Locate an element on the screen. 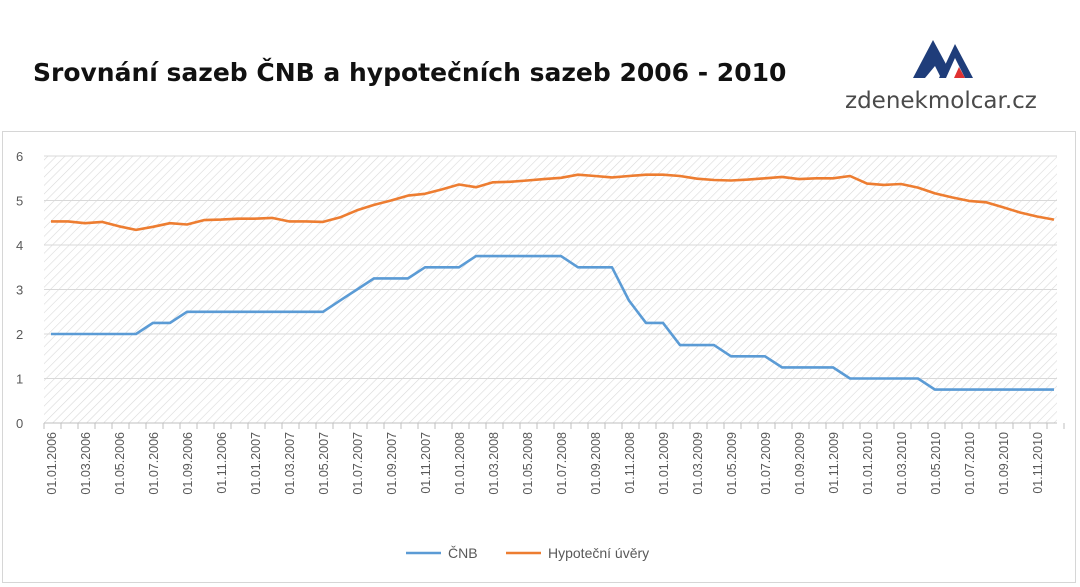 Image resolution: width=1080 pixels, height=587 pixels. x-tick-label: 01.09.2008 is located at coordinates (596, 463).